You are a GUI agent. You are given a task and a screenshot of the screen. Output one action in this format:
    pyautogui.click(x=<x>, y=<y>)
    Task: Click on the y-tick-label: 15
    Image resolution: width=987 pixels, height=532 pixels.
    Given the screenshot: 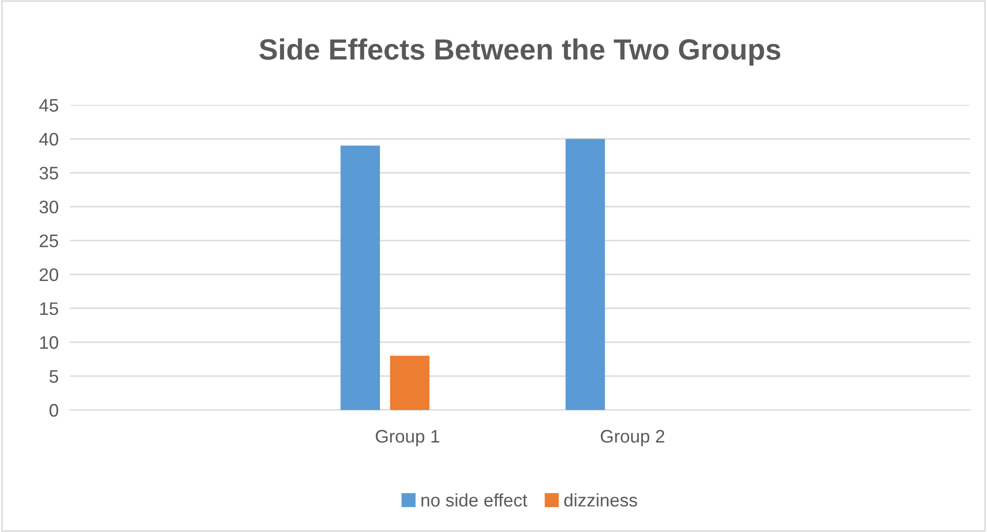 What is the action you would take?
    pyautogui.click(x=49, y=309)
    